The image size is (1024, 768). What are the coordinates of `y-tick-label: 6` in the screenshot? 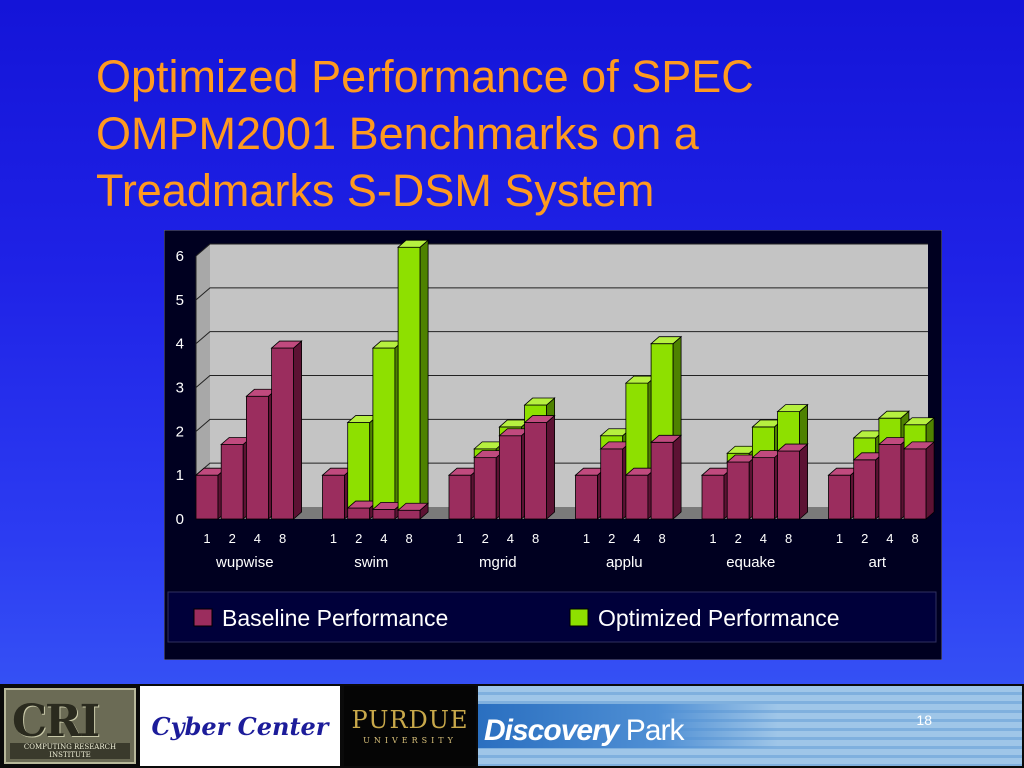 It's located at (180, 256).